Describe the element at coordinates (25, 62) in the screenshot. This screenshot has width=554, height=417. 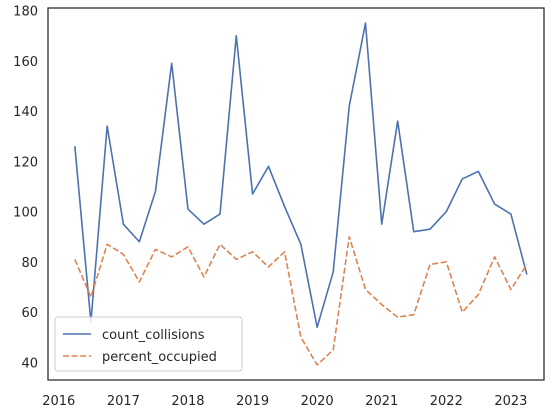
I see `y-tick-label: 160` at that location.